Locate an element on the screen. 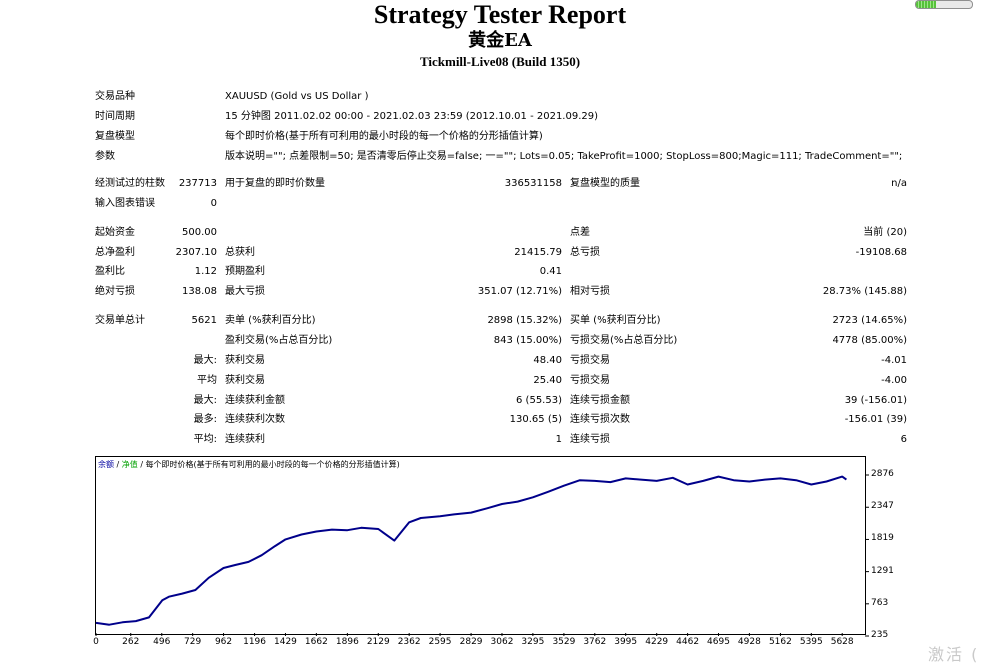 The width and height of the screenshot is (982, 665). largest-profit-trade-value: 48.40 is located at coordinates (547, 360).